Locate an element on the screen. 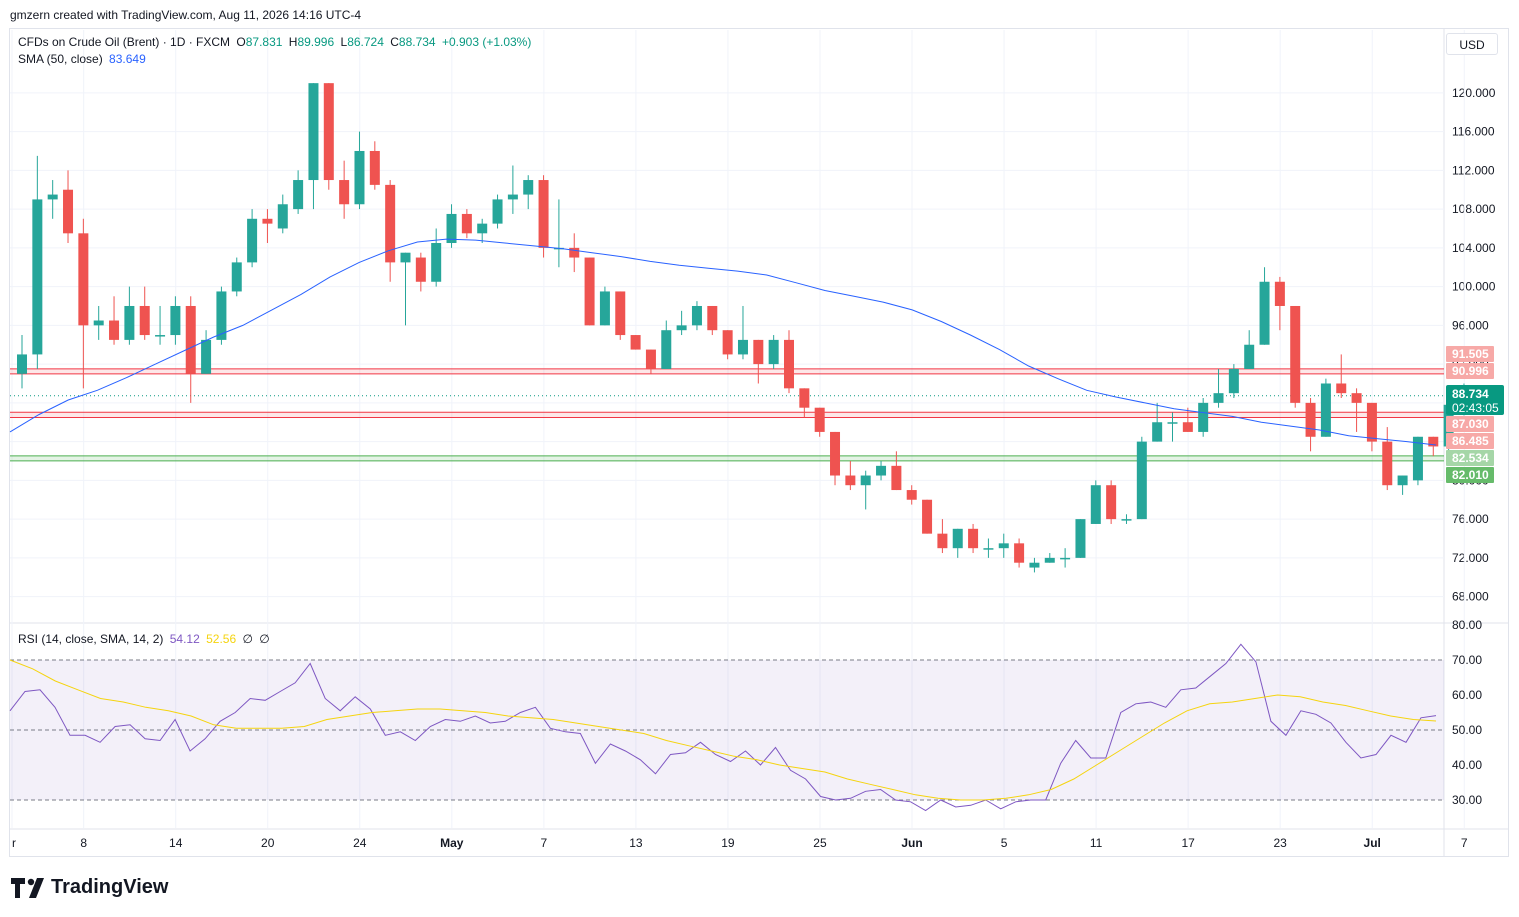 The width and height of the screenshot is (1519, 917). support-zone is located at coordinates (727, 458).